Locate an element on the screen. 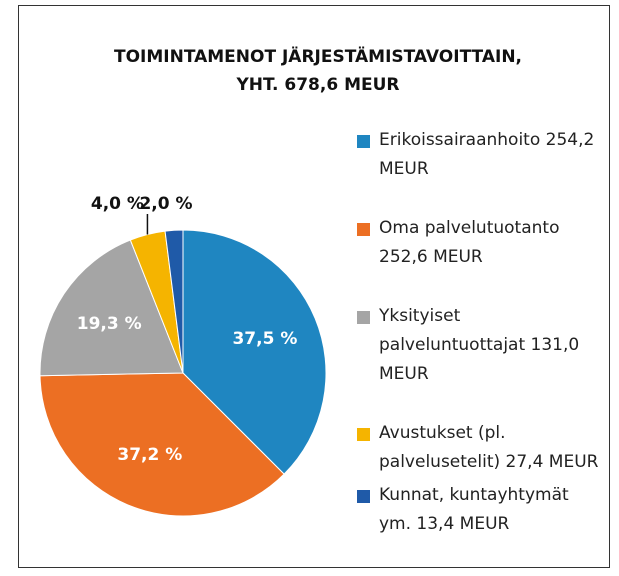 The width and height of the screenshot is (619, 576). legend-label: Yksityiset palveluntuottajat 131,0 MEUR is located at coordinates (479, 345).